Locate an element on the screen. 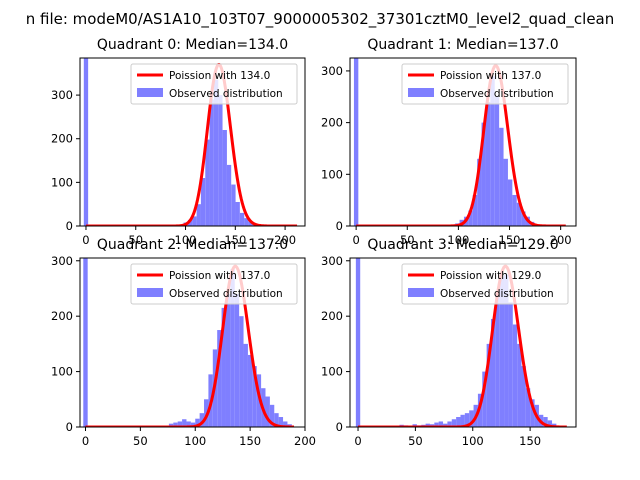 This screenshot has height=480, width=640. legend-label-poisson: Poission with 134.0 is located at coordinates (219, 76).